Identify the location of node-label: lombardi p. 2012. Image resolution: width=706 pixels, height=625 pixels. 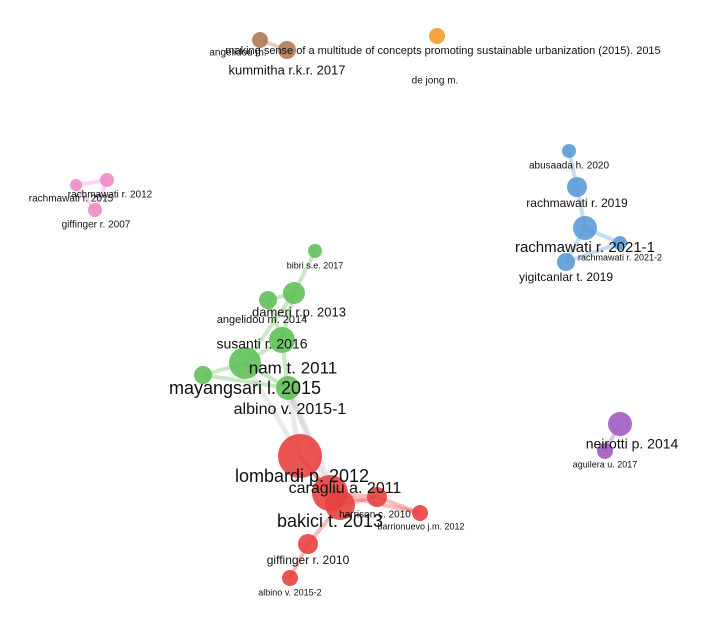
(302, 476).